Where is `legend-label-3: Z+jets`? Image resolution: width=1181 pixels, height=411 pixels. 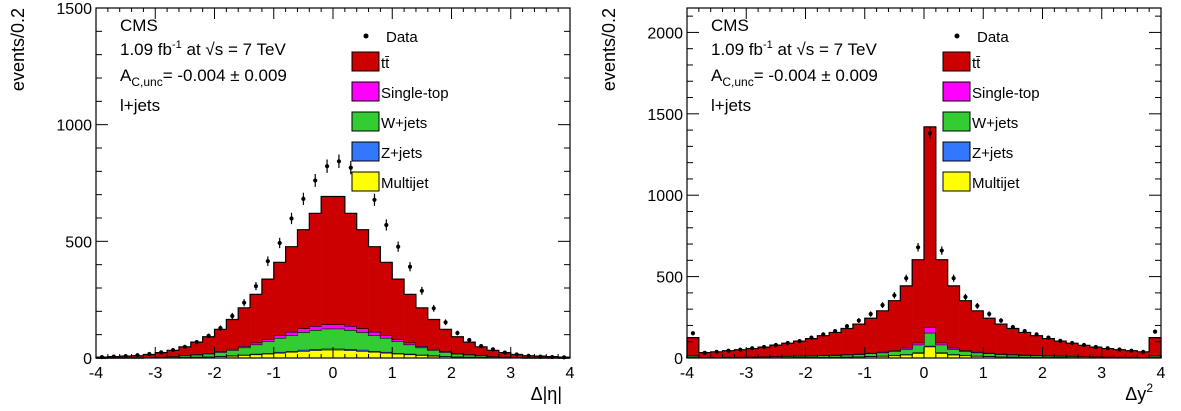
legend-label-3: Z+jets is located at coordinates (992, 153).